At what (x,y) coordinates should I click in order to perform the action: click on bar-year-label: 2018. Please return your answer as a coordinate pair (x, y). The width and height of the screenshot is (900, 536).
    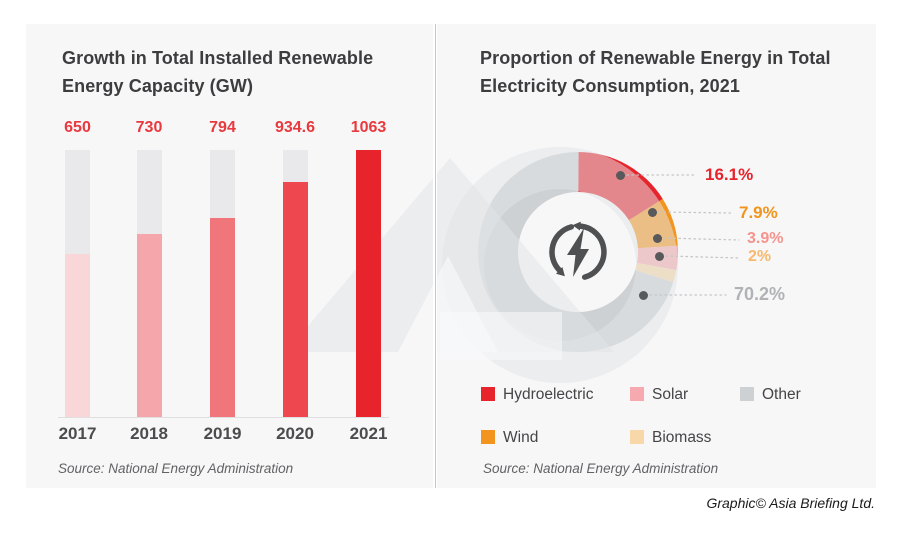
    Looking at the image, I should click on (149, 433).